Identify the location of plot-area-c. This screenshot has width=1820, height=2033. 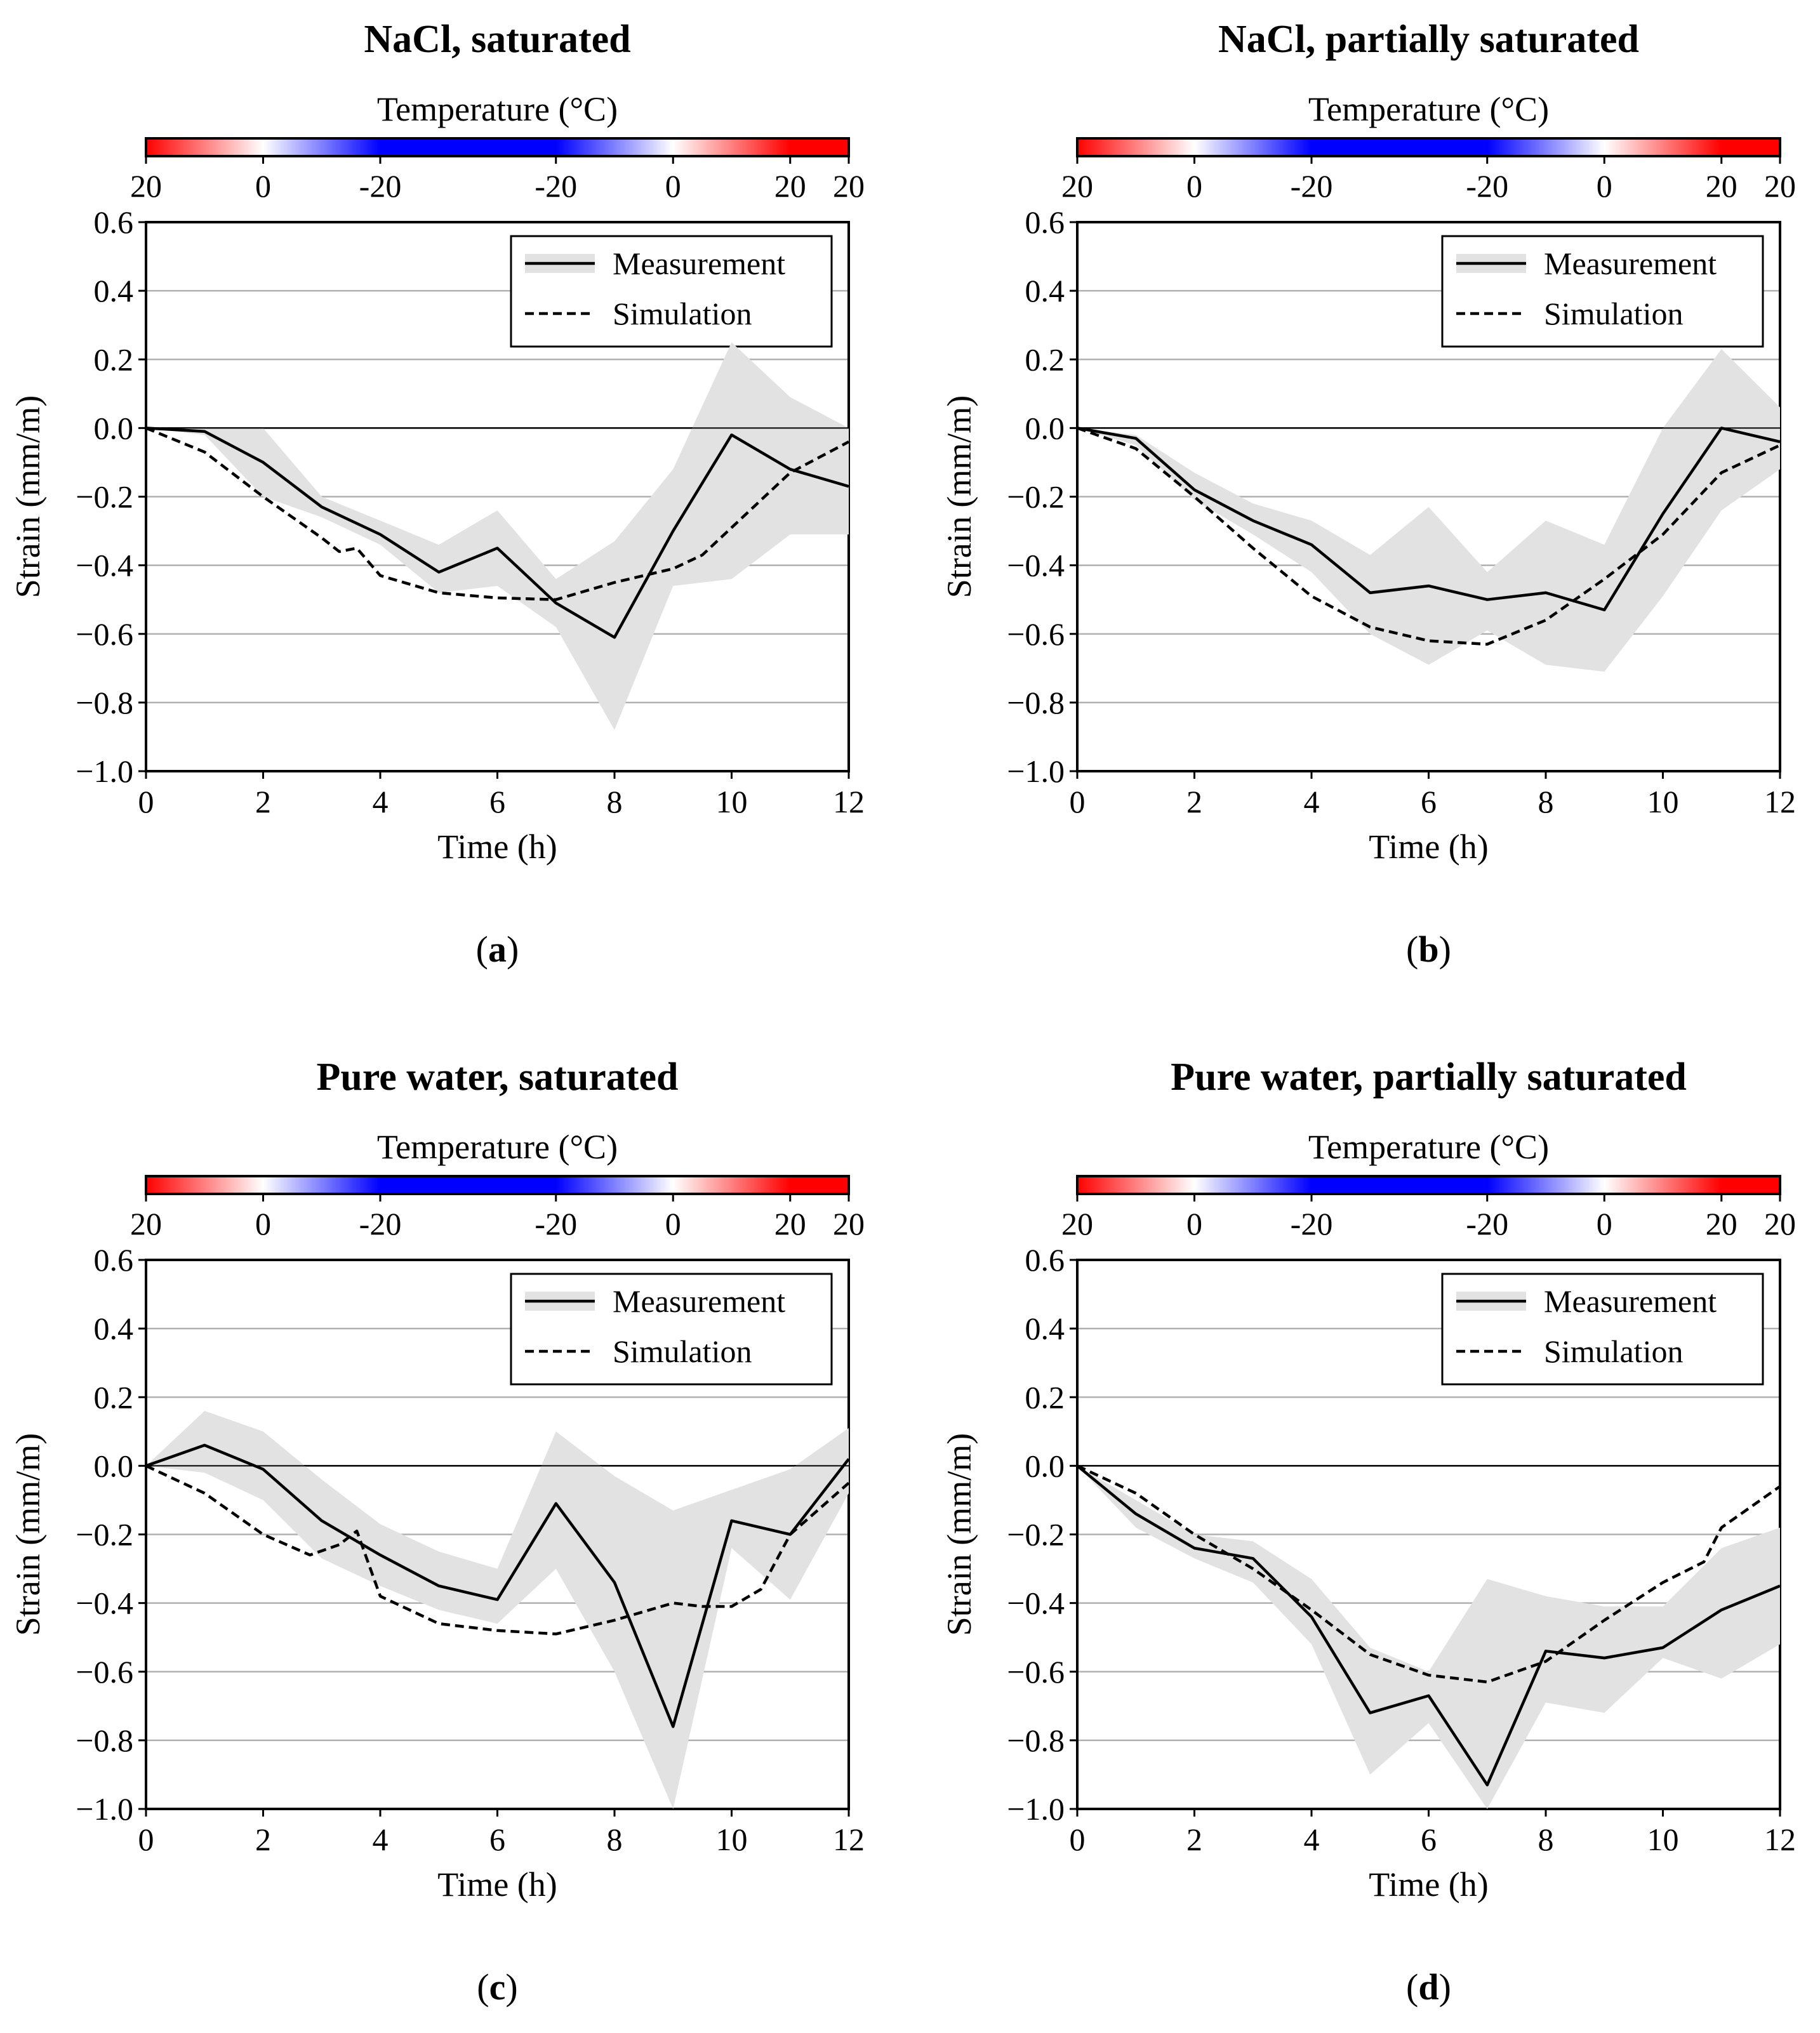
(497, 1609).